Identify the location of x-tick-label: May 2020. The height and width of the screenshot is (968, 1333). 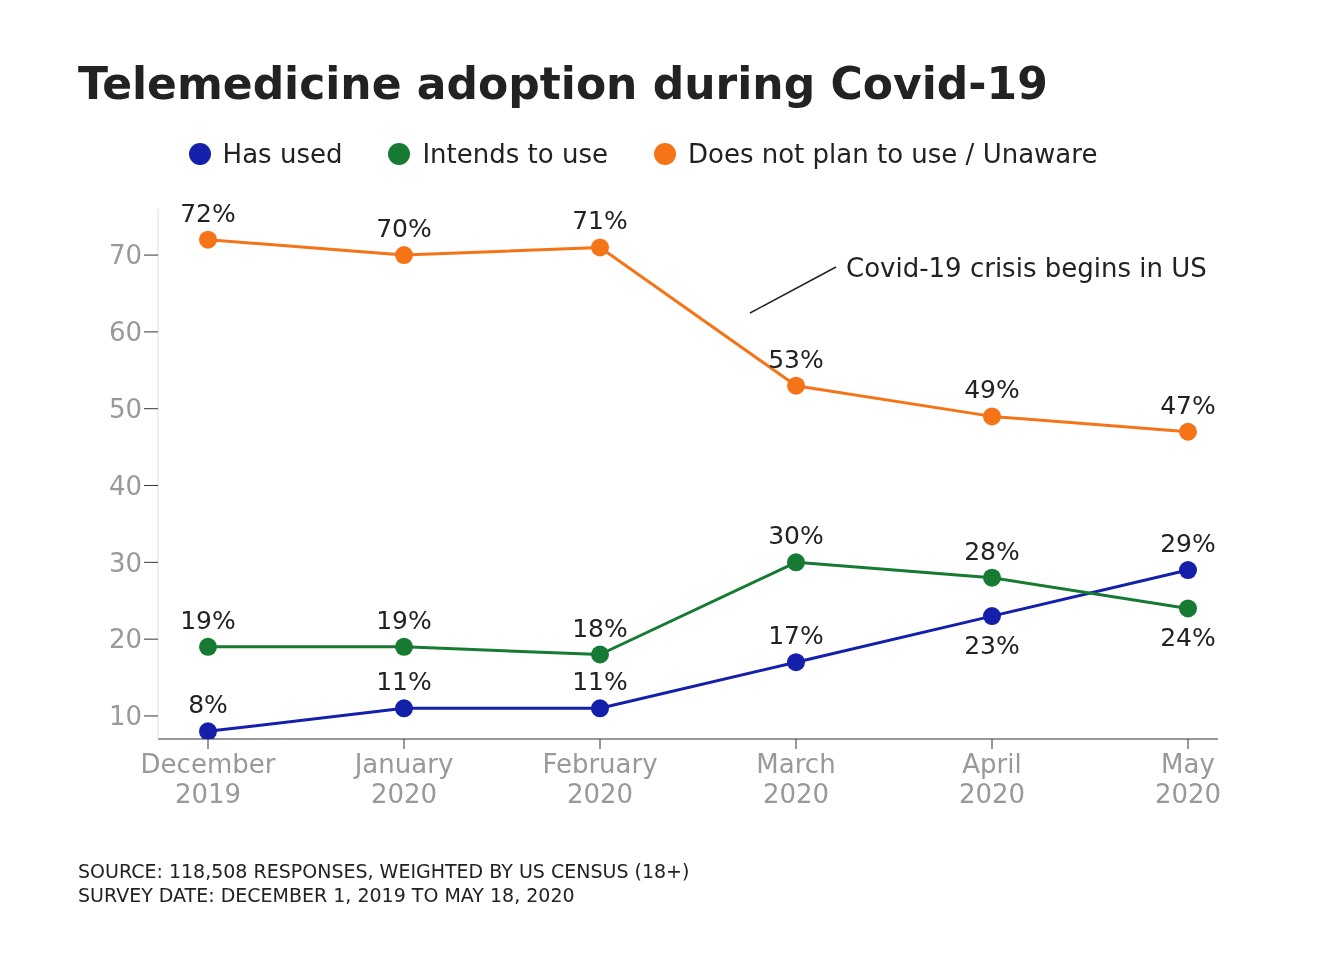
(1188, 779).